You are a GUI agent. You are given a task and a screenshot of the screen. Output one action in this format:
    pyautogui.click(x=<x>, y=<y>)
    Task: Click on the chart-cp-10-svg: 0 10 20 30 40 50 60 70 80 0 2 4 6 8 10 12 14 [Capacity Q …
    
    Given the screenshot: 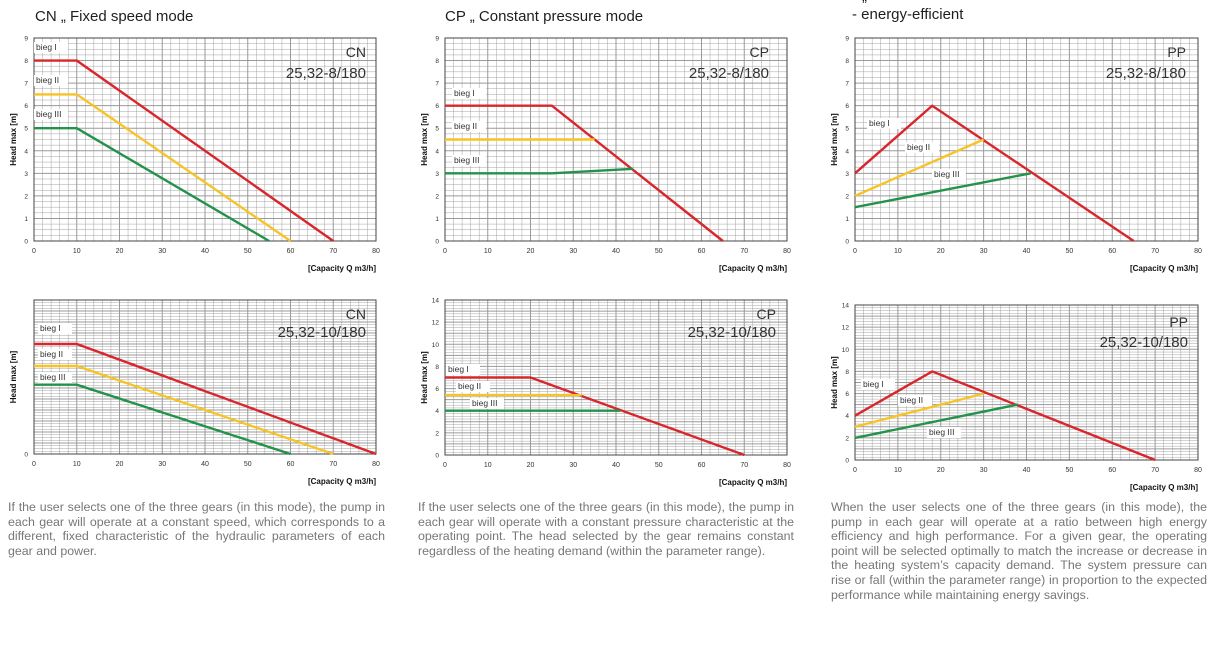 What is the action you would take?
    pyautogui.click(x=605, y=393)
    